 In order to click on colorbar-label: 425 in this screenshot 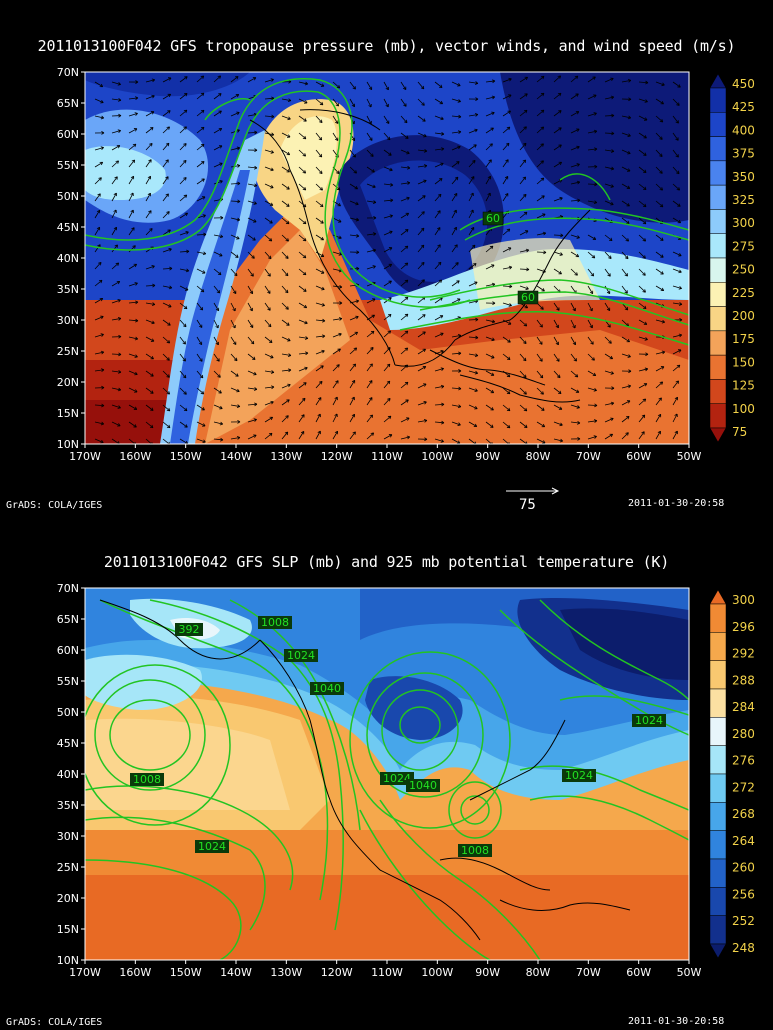, I will do `click(743, 107)`.